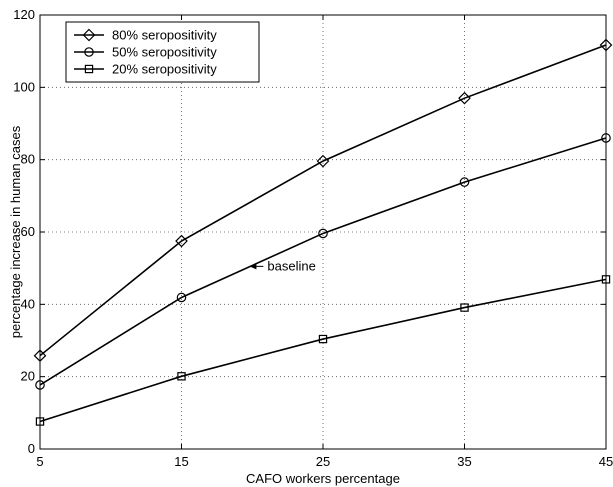 Image resolution: width=613 pixels, height=487 pixels. I want to click on y-tick-label: 120, so click(24, 14).